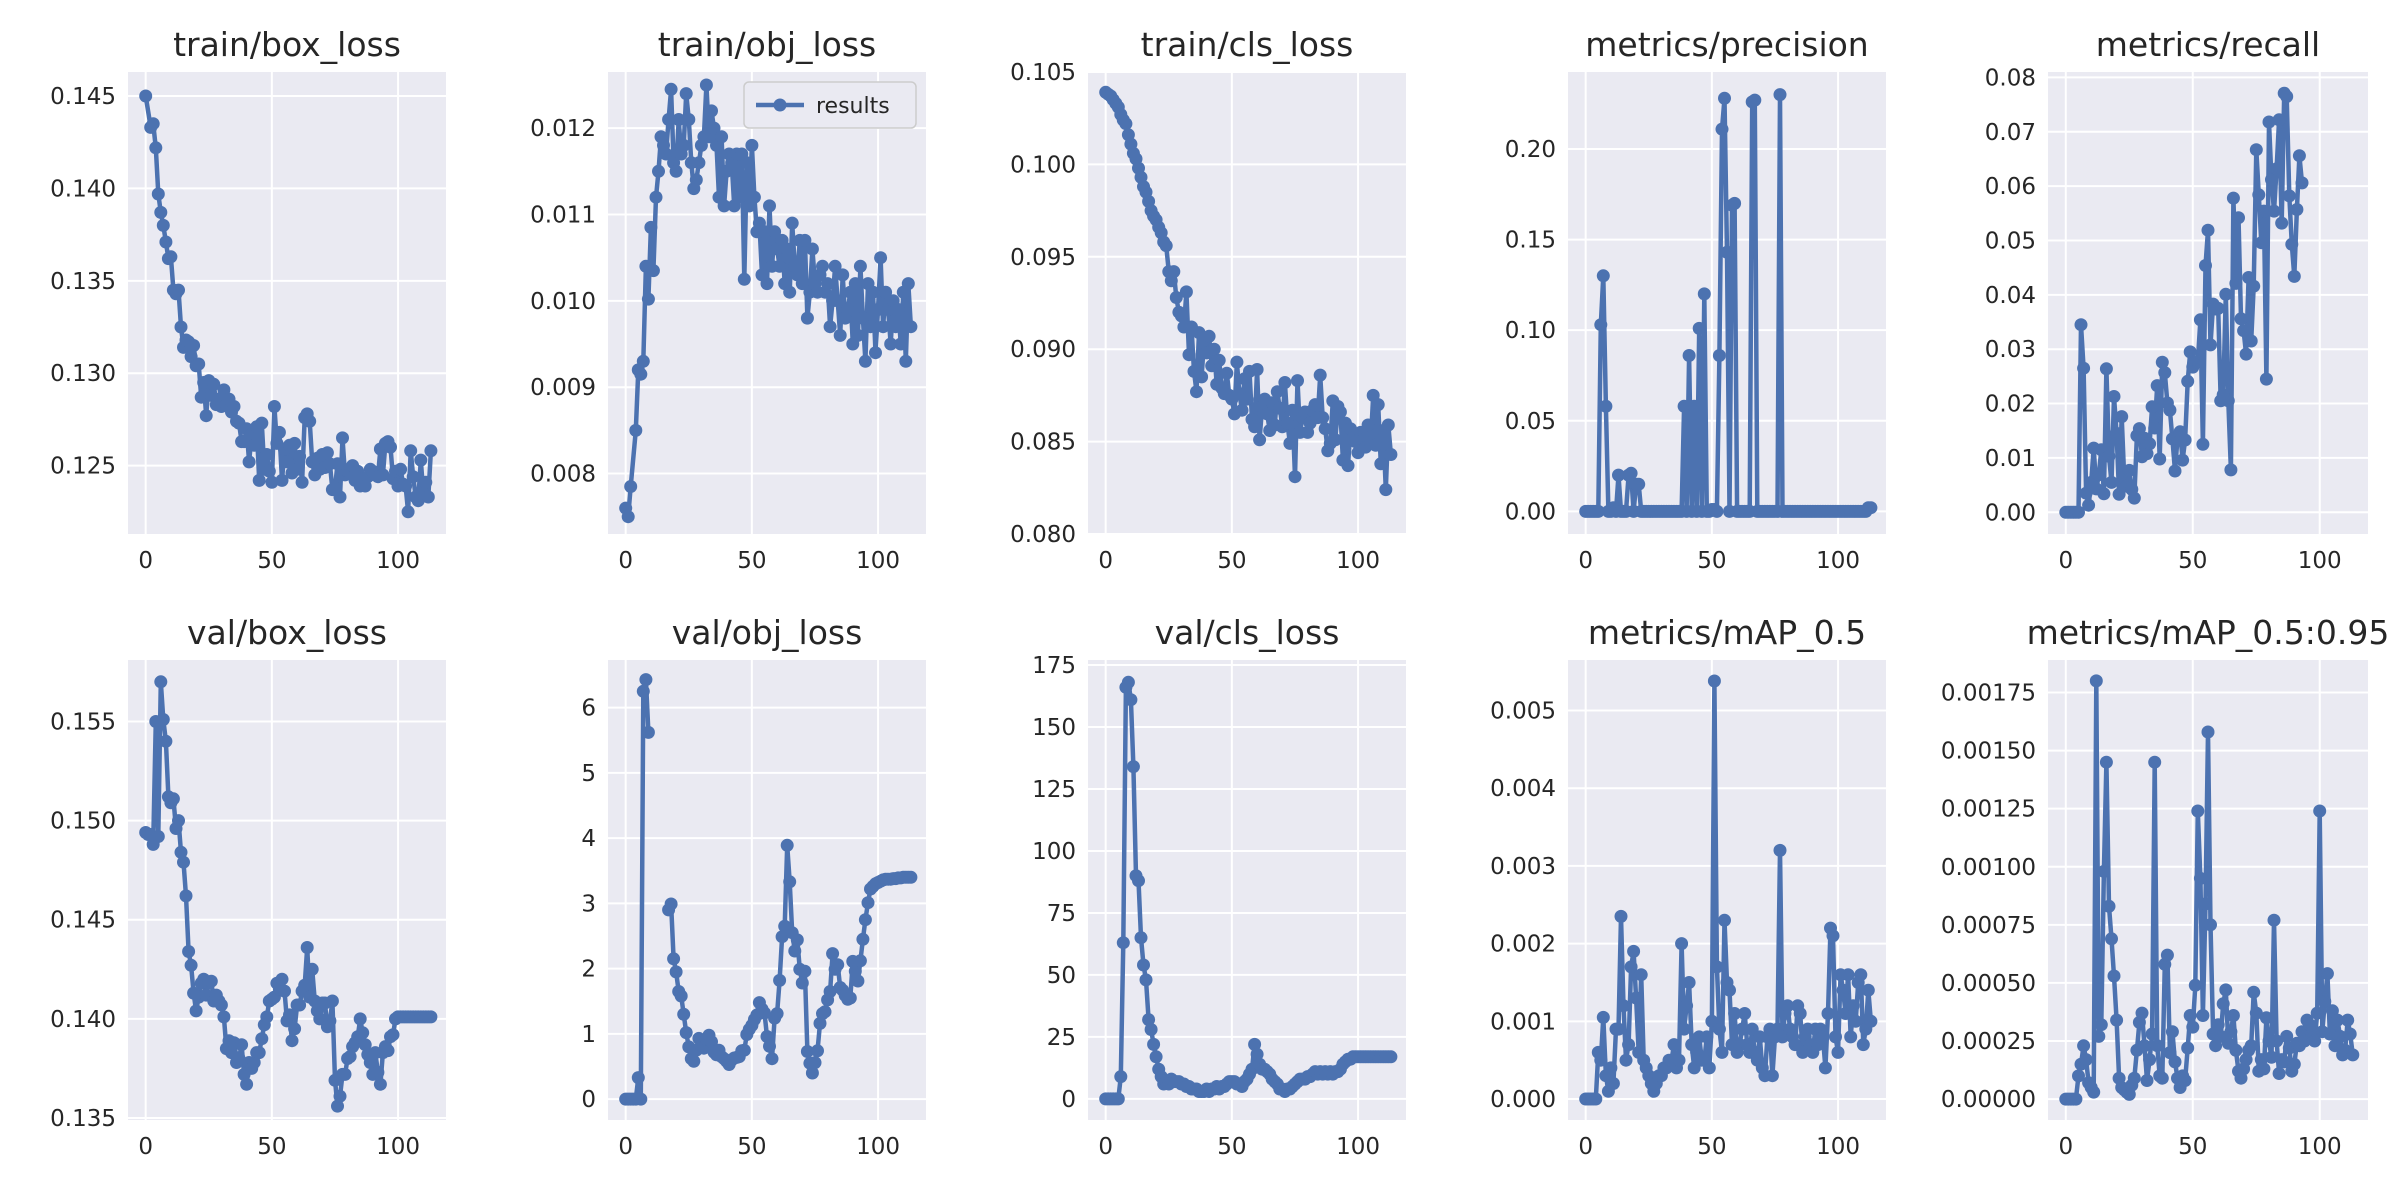 This screenshot has height=1200, width=2400. I want to click on y-tick-label: 0.01, so click(2010, 459).